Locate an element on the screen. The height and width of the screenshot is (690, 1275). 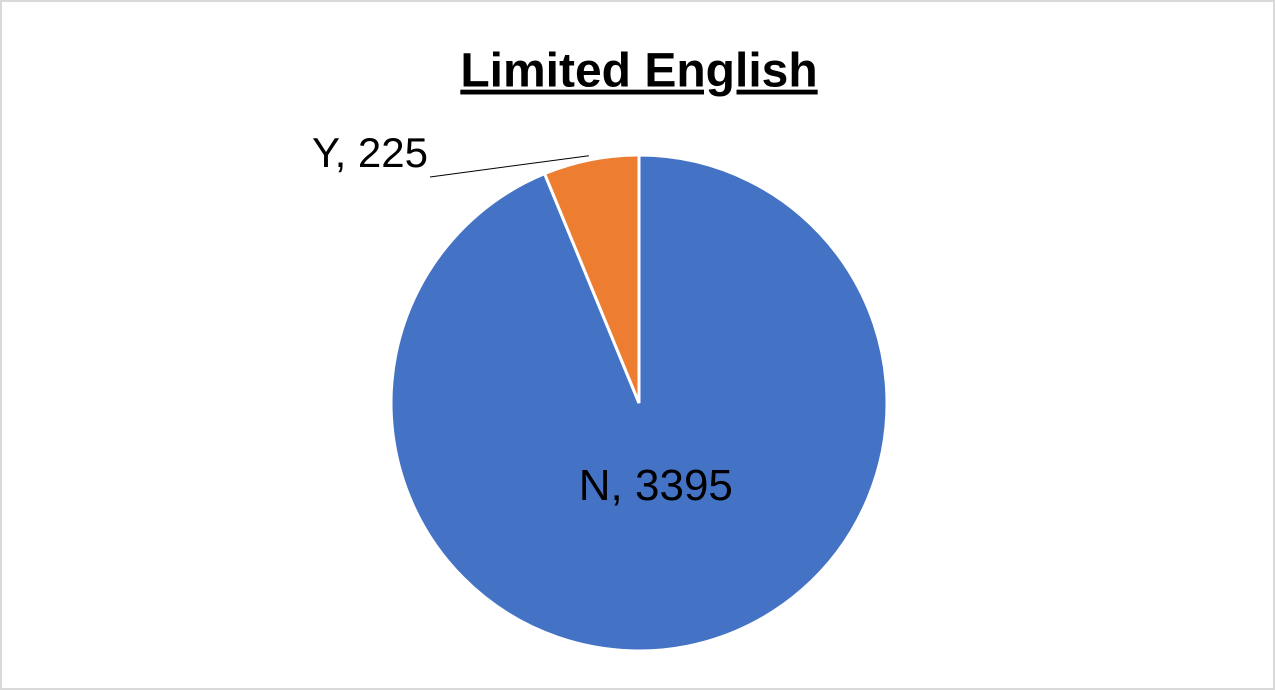
data-label: Y, 225 is located at coordinates (370, 152).